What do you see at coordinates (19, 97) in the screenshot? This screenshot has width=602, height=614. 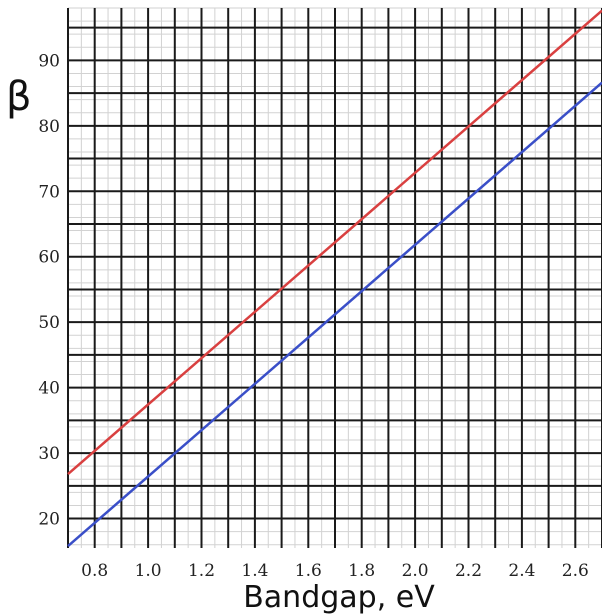 I see `y-axis-title: β` at bounding box center [19, 97].